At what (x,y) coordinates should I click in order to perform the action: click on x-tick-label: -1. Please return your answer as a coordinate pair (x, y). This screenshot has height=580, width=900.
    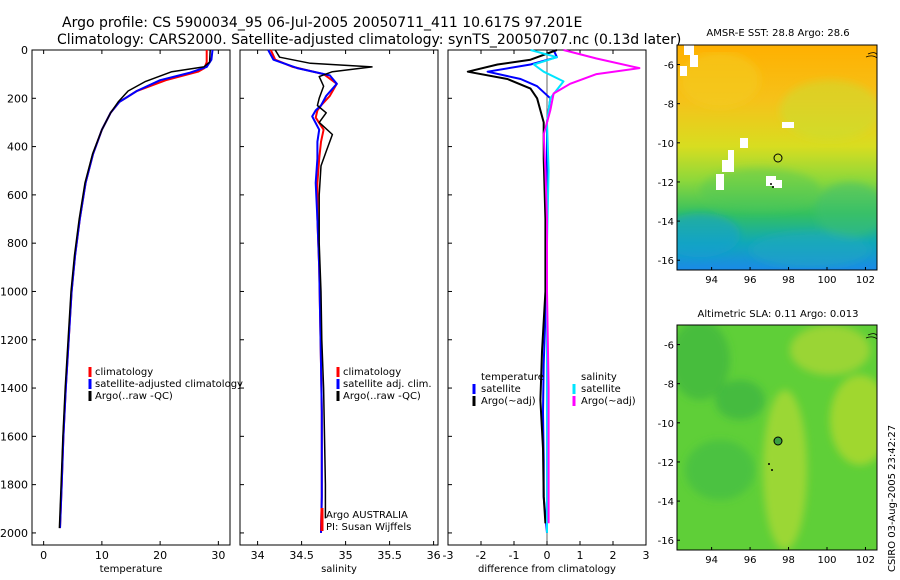
    Looking at the image, I should click on (514, 555).